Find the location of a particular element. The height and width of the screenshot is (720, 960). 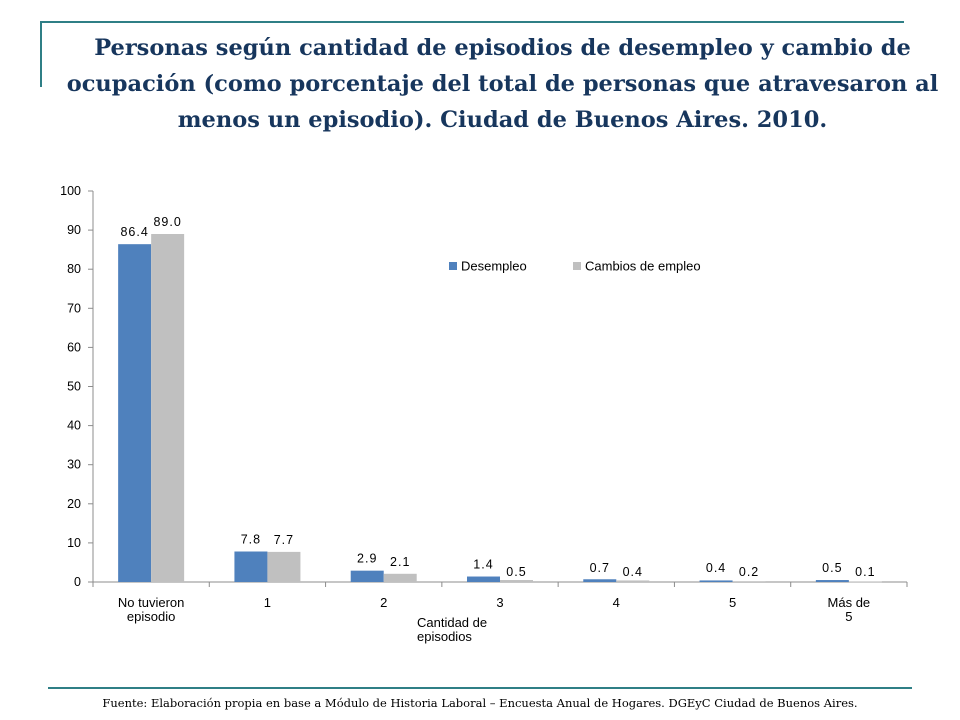

y-tick-label: 10 is located at coordinates (74, 543).